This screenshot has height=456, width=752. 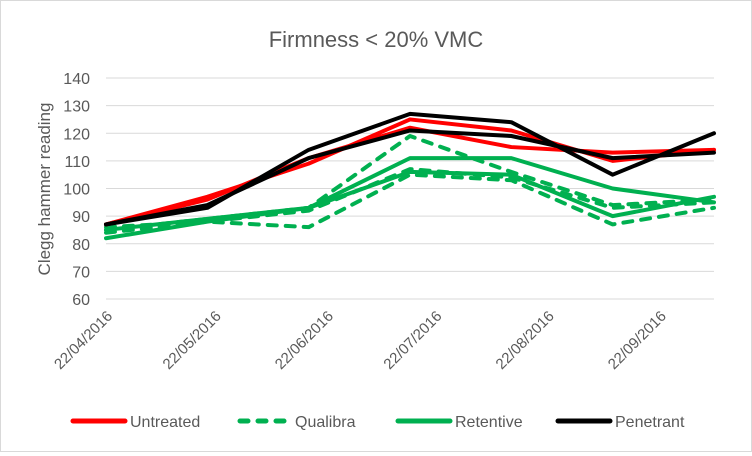 What do you see at coordinates (377, 422) in the screenshot?
I see `legend: Untreated Qualibra Retentive Penetrant` at bounding box center [377, 422].